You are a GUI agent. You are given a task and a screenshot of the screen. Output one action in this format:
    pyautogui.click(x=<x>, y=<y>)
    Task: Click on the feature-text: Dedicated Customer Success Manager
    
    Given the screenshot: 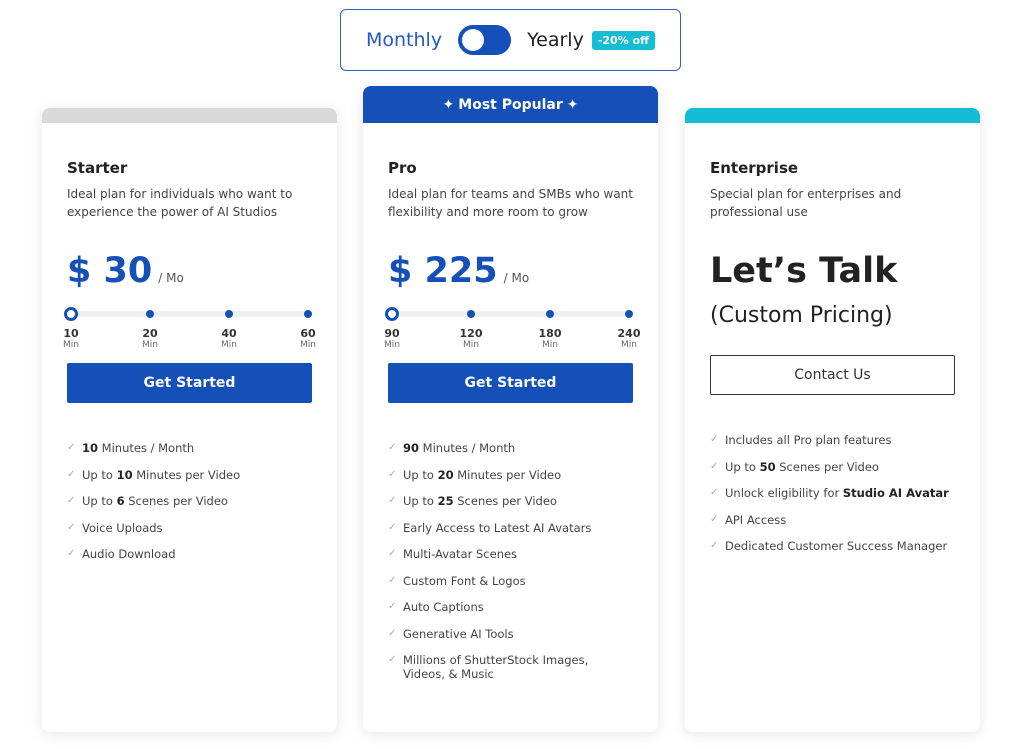 What is the action you would take?
    pyautogui.click(x=836, y=546)
    